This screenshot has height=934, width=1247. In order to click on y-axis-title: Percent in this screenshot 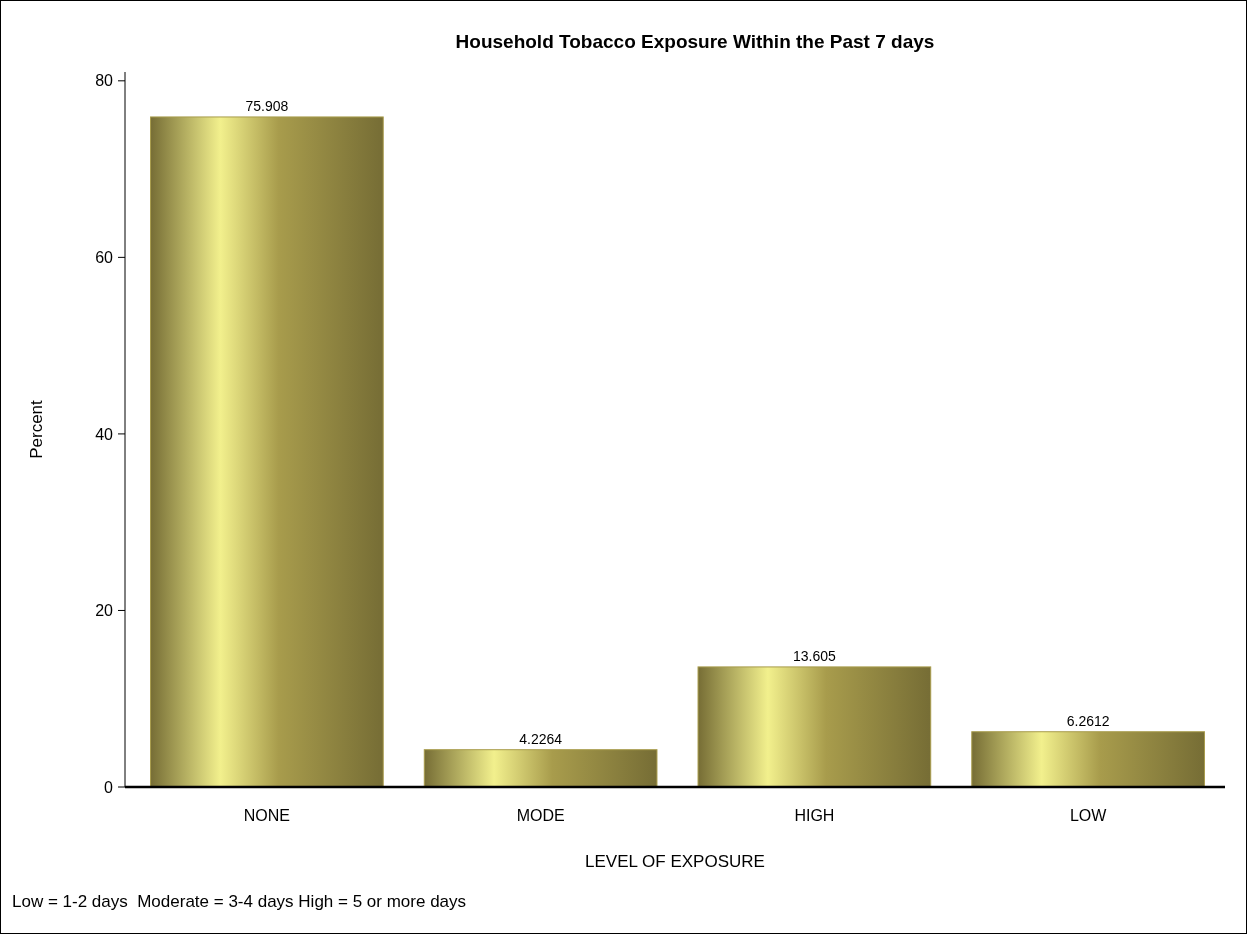, I will do `click(36, 429)`.